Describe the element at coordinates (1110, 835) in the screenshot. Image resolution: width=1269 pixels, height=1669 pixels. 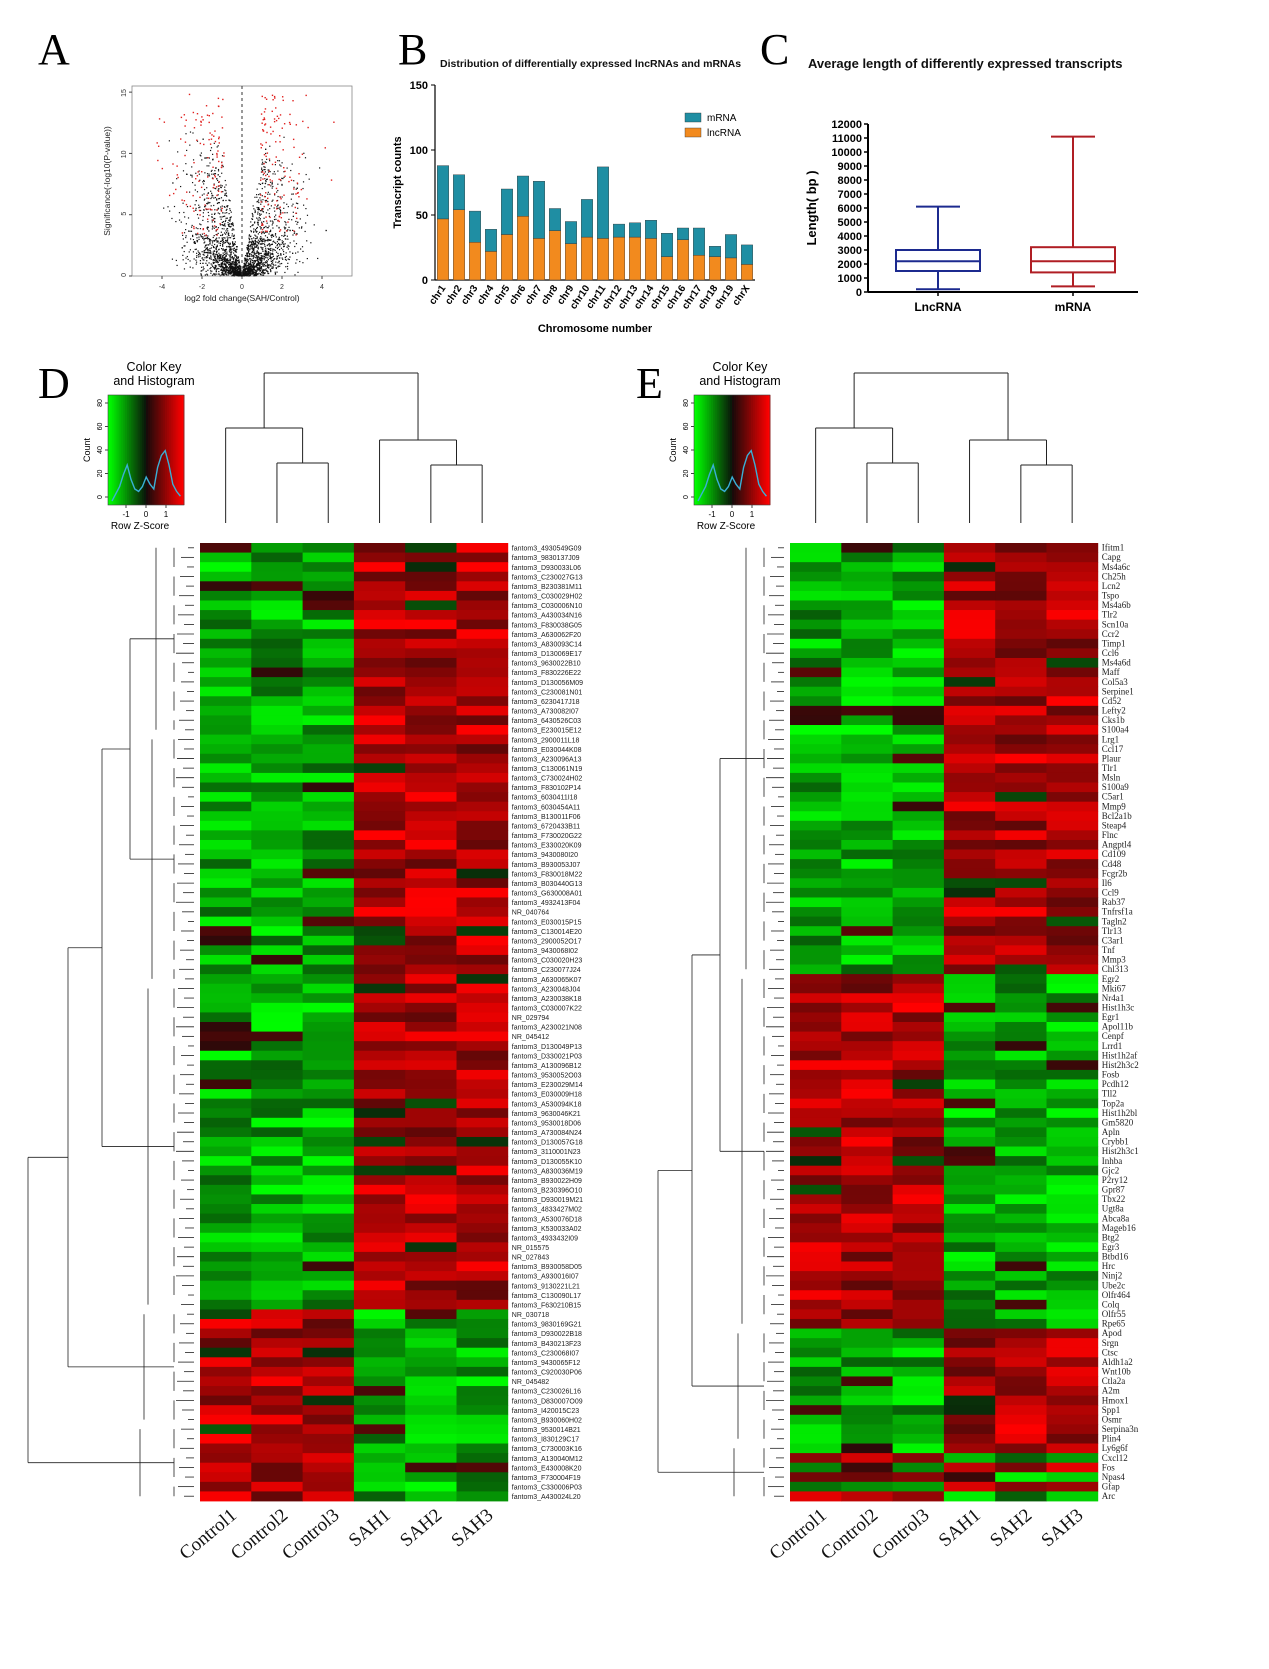
I see `row-label: Flnc` at that location.